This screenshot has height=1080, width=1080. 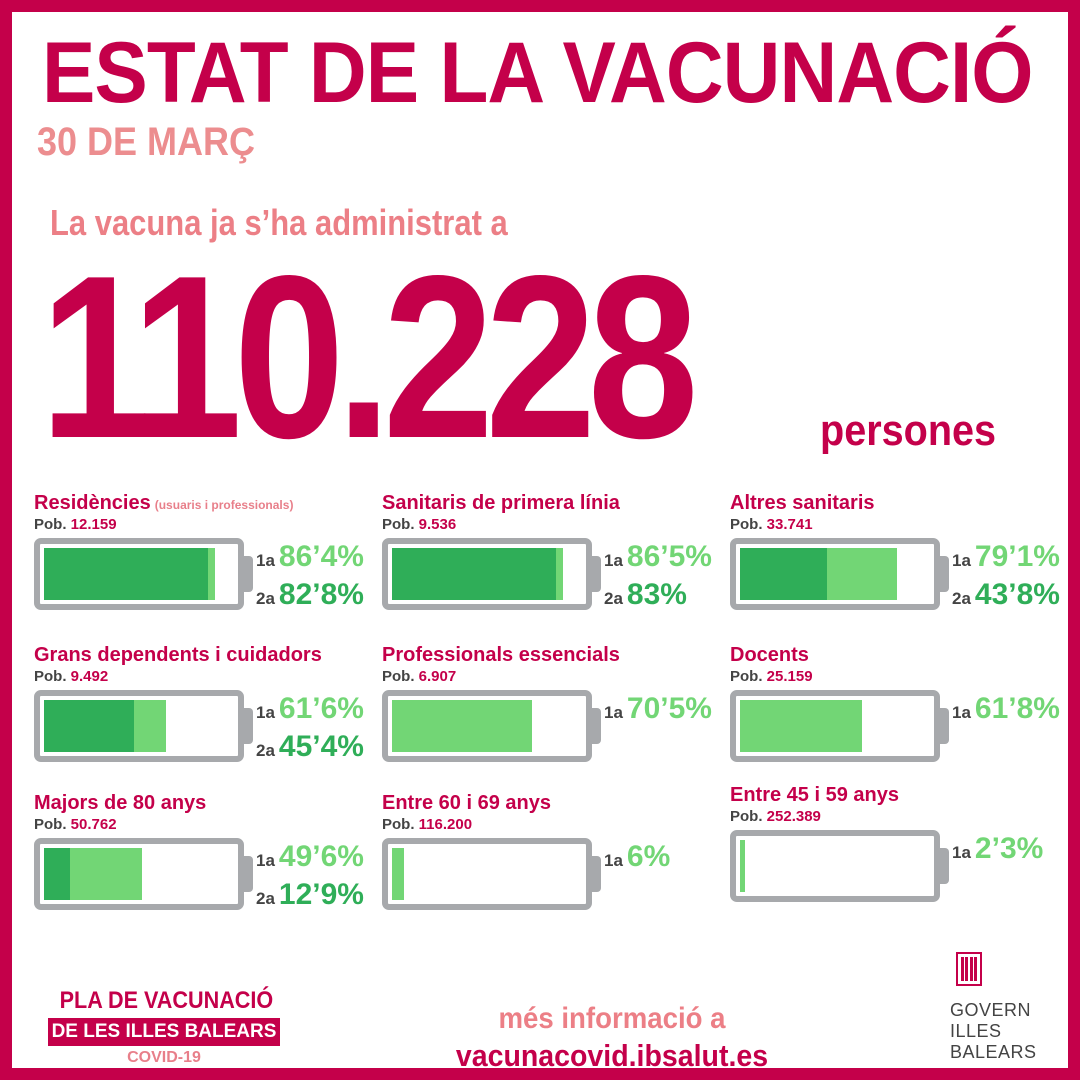 I want to click on page-title: ESTAT DE LA VACUNACIÓ, so click(x=538, y=73).